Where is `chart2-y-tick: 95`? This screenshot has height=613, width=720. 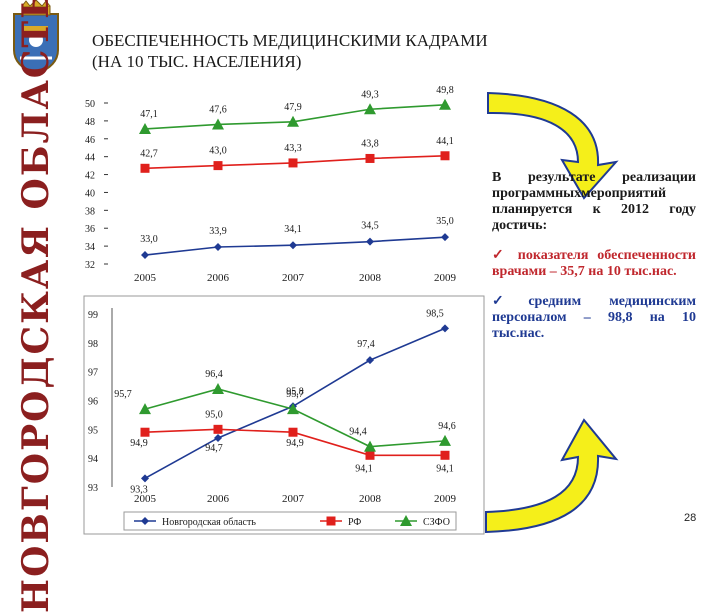
chart2-y-tick: 95 is located at coordinates (93, 430).